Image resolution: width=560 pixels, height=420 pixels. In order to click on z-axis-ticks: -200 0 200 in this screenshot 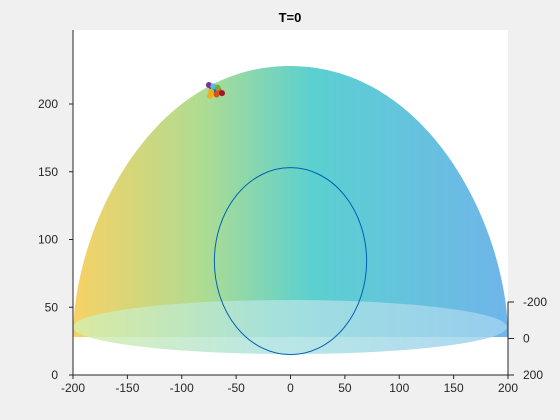, I will do `click(527, 338)`.